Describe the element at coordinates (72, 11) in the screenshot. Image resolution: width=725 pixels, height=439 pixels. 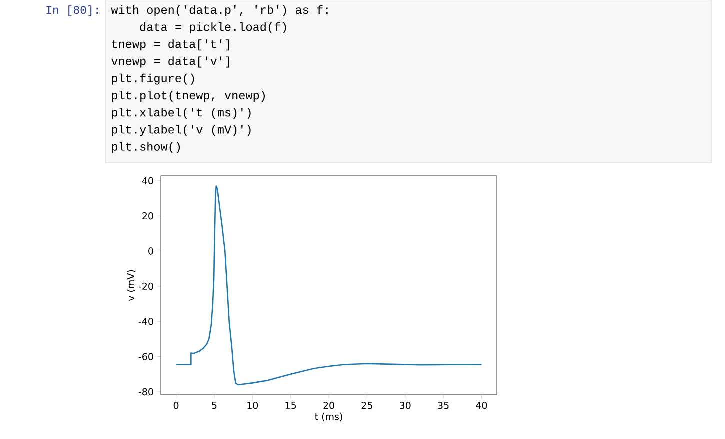
I see `text: In [80]:` at that location.